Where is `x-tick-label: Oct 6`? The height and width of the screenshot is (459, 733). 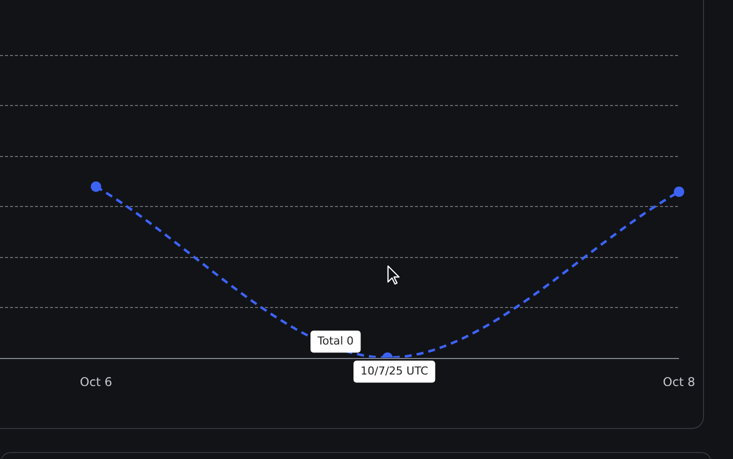 x-tick-label: Oct 6 is located at coordinates (96, 381).